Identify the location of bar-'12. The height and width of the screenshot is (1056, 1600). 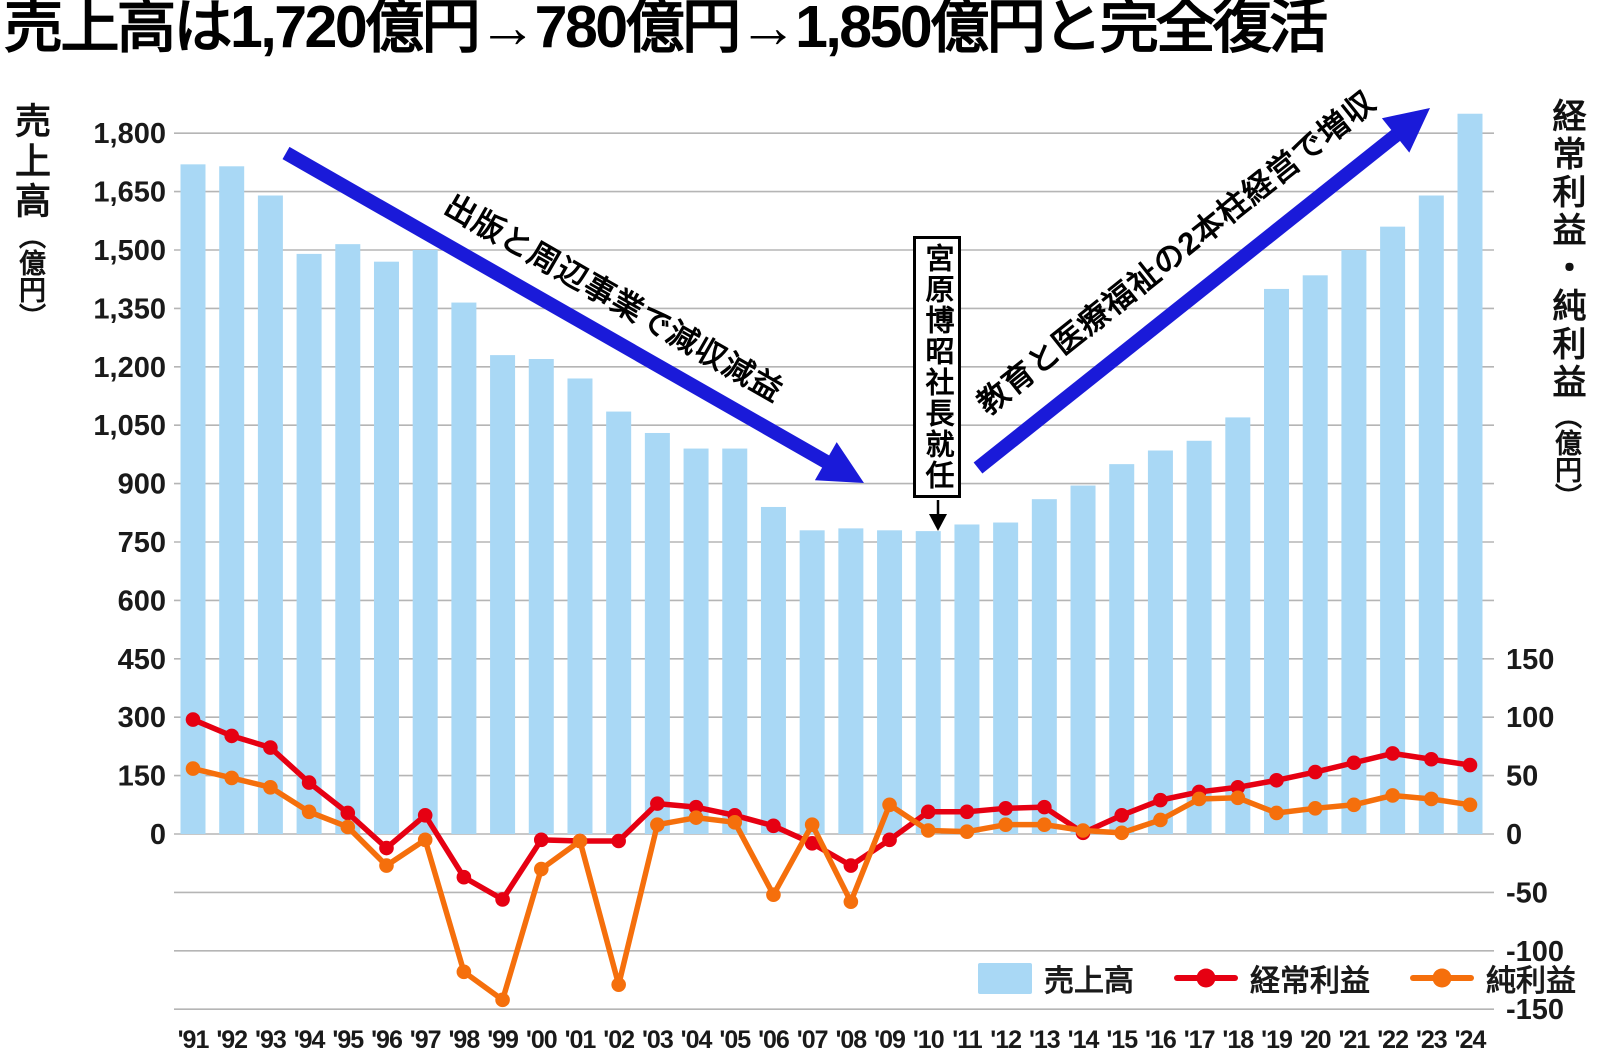
(1006, 678).